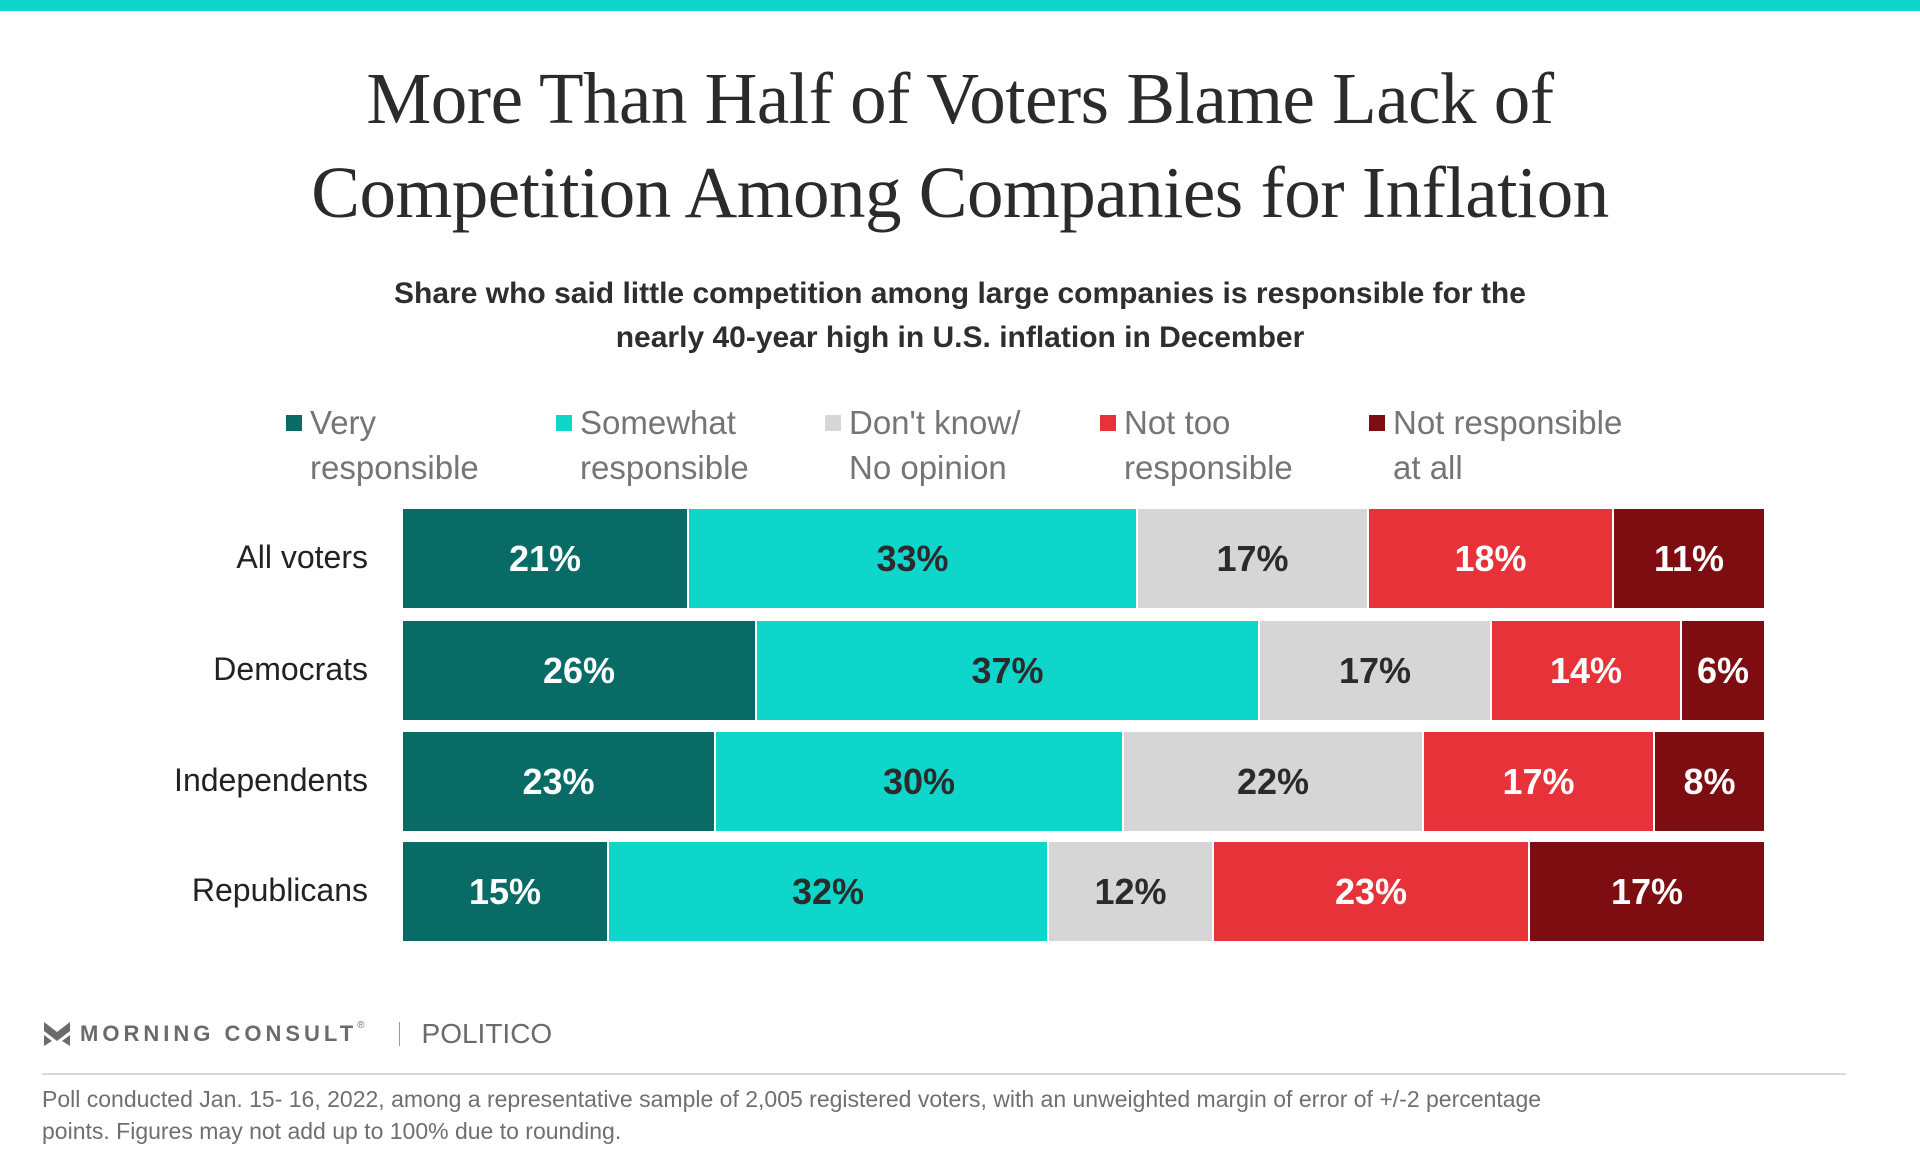 This screenshot has height=1152, width=1920. I want to click on politico-brand: POLITICO, so click(487, 1033).